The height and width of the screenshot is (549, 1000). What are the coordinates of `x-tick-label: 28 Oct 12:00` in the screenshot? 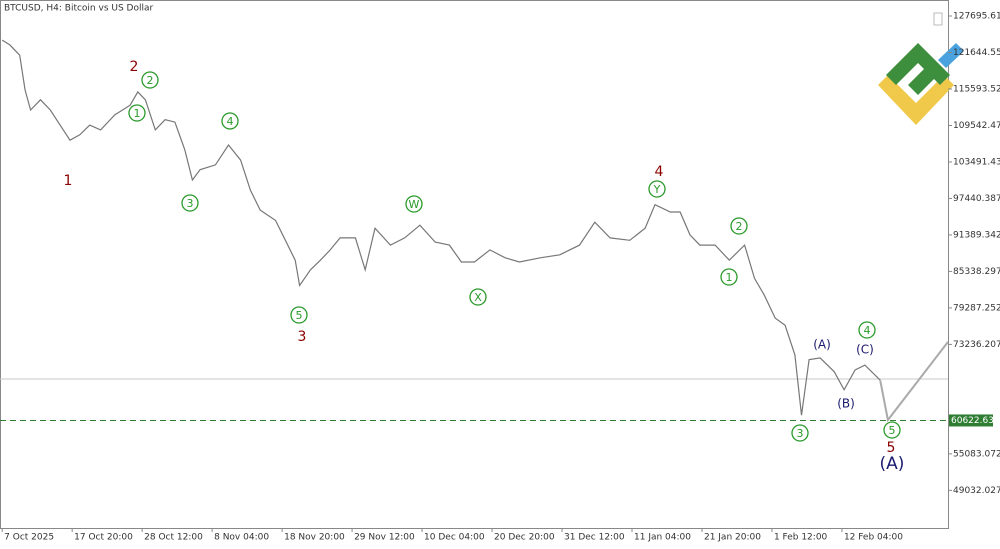 It's located at (173, 538).